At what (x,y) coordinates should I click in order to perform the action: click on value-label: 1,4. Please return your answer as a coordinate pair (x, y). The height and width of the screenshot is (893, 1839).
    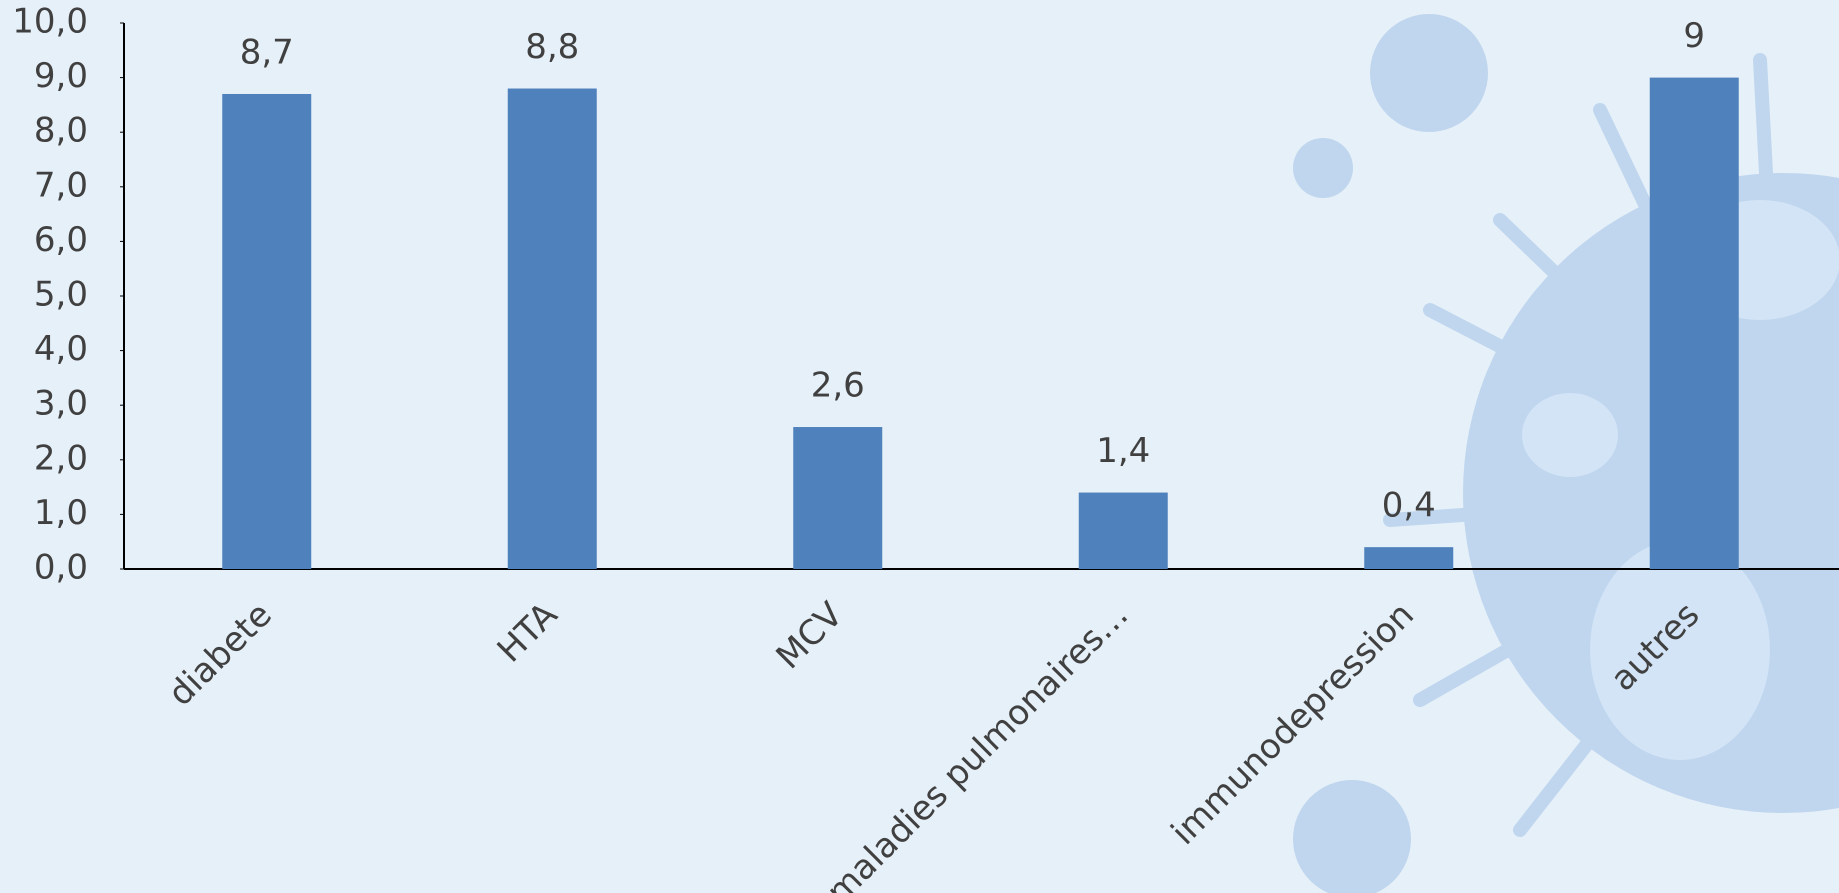
    Looking at the image, I should click on (1123, 451).